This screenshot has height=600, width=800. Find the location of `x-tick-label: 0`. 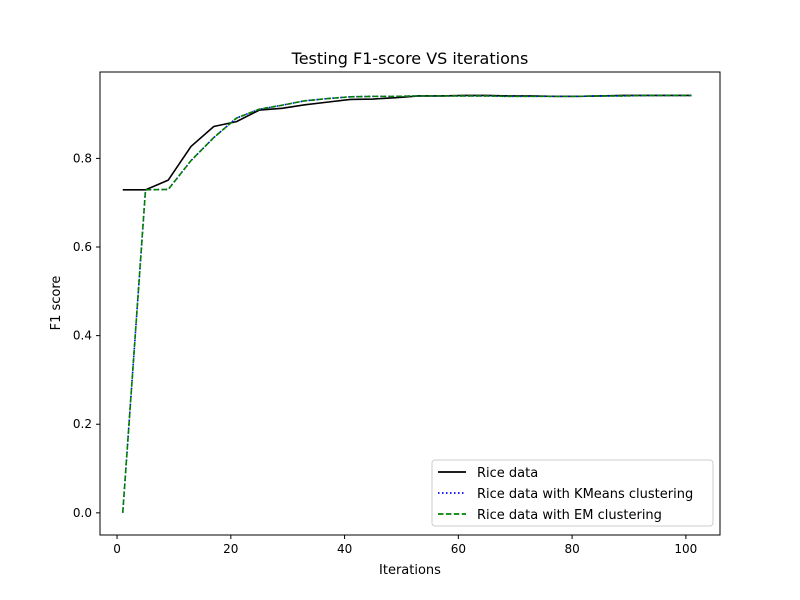

x-tick-label: 0 is located at coordinates (117, 549).